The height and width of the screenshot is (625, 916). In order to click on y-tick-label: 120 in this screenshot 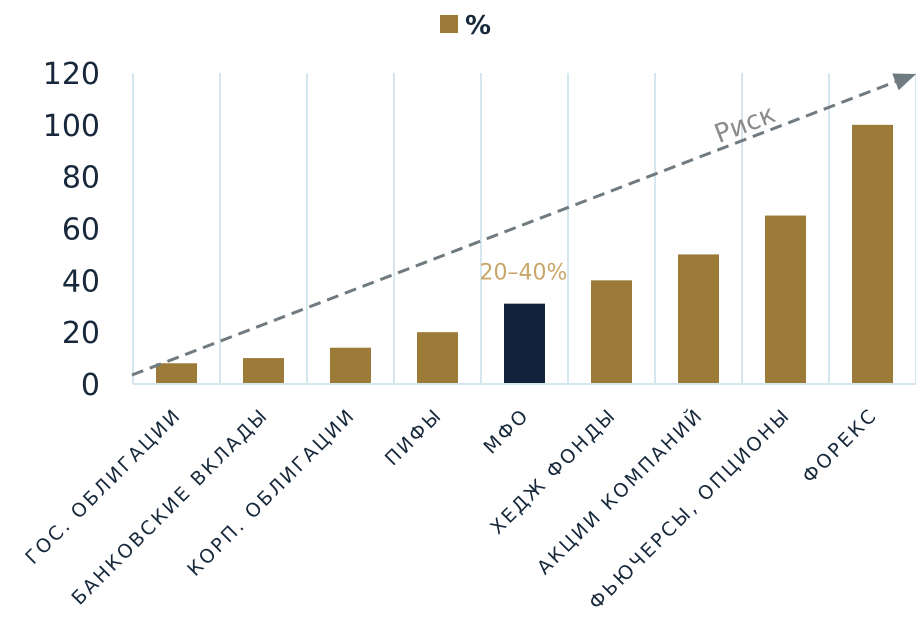, I will do `click(71, 74)`.